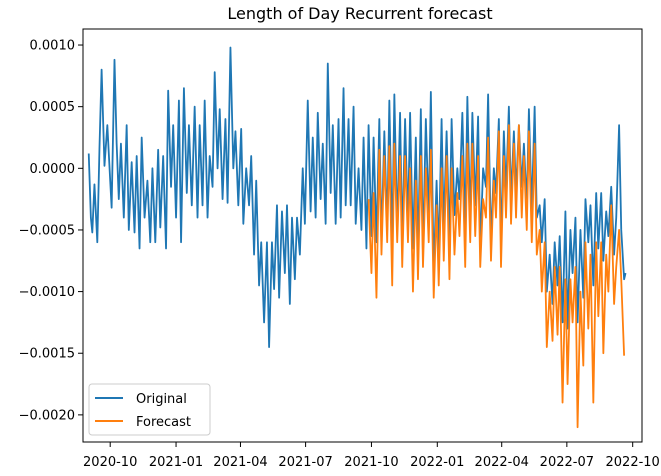 This screenshot has height=476, width=661. Describe the element at coordinates (161, 399) in the screenshot. I see `legend-label-original: Original` at that location.